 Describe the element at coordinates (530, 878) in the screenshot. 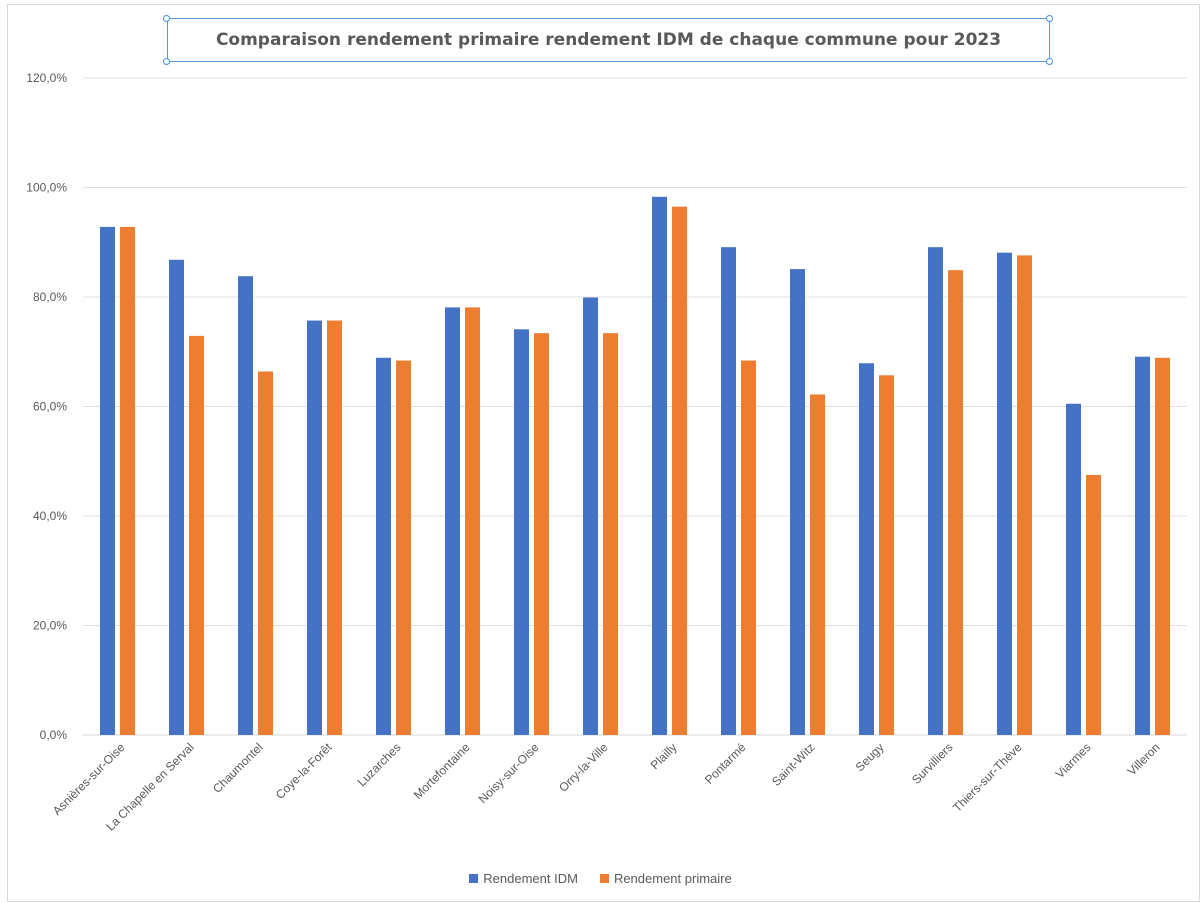

I see `legend-label-idm: Rendement IDM` at that location.